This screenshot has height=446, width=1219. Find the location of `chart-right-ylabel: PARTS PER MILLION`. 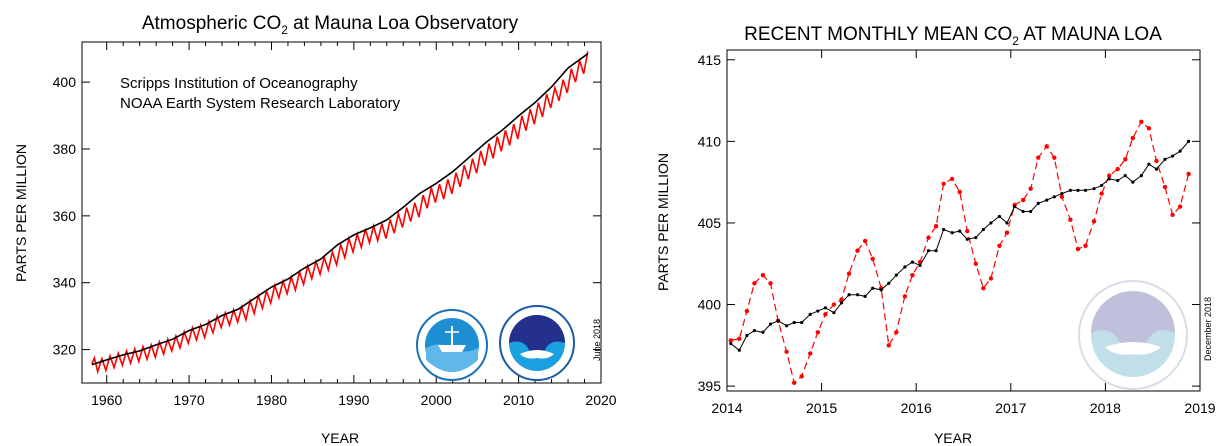

chart-right-ylabel: PARTS PER MILLION is located at coordinates (663, 222).